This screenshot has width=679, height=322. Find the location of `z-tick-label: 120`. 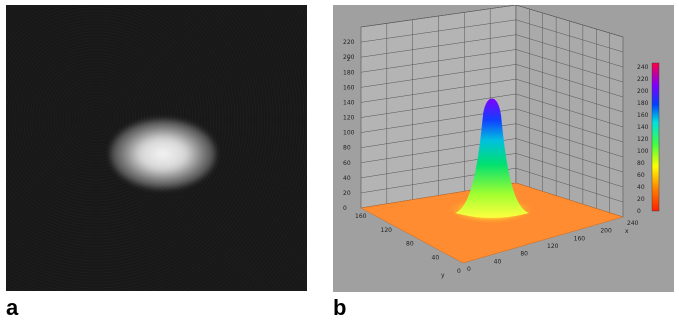

z-tick-label: 120 is located at coordinates (349, 118).